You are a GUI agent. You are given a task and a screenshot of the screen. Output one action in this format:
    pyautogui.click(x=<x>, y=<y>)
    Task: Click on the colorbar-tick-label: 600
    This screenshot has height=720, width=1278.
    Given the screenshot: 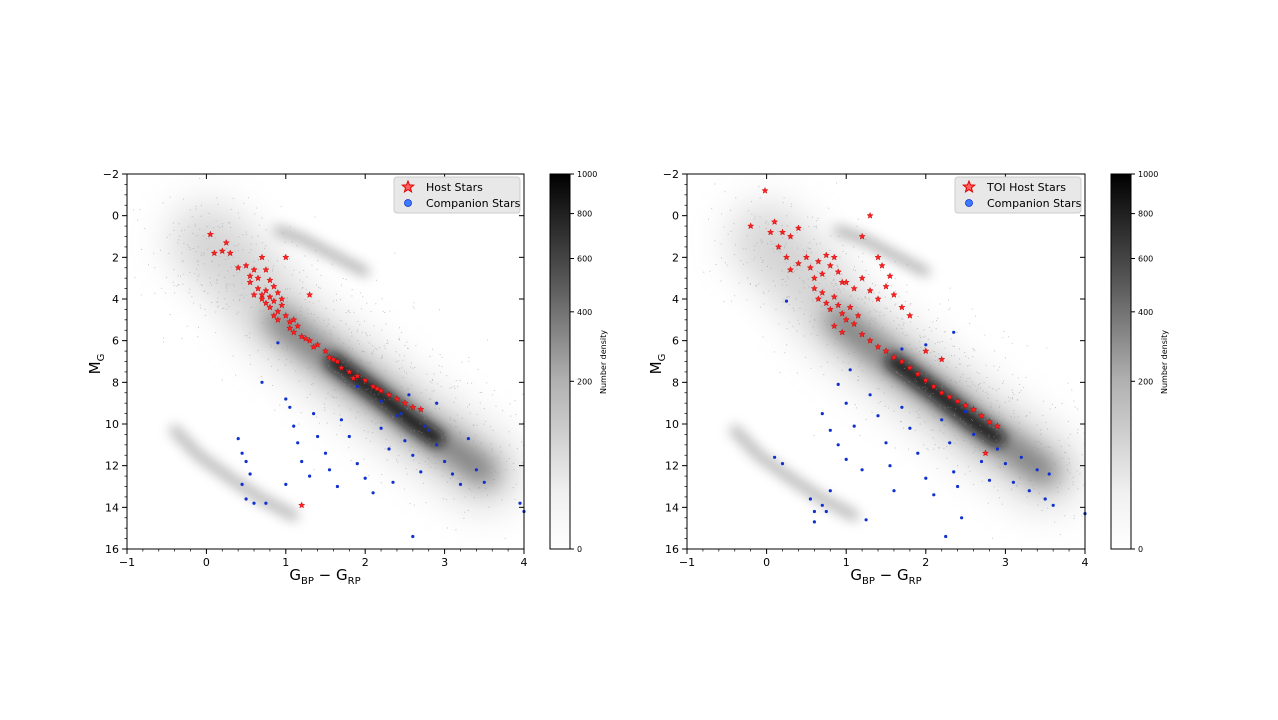 What is the action you would take?
    pyautogui.click(x=1145, y=259)
    